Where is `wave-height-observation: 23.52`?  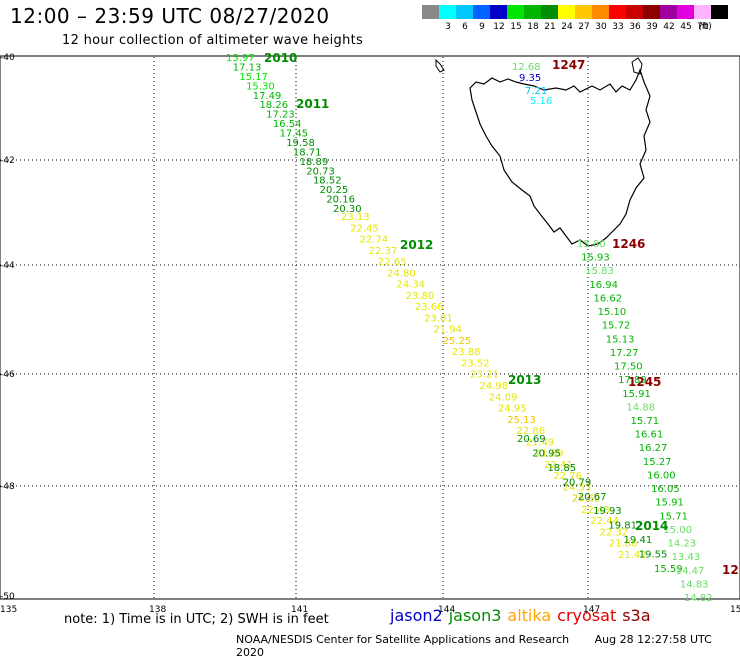
wave-height-observation: 23.52 is located at coordinates (475, 363).